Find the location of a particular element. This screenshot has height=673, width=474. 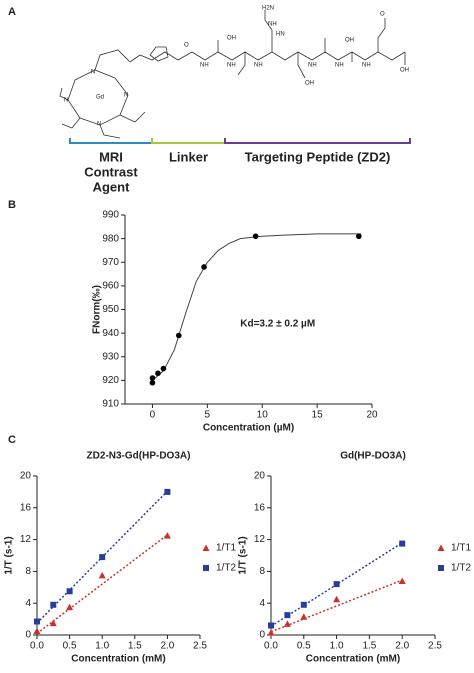

x-tick-label: 0.0 is located at coordinates (37, 646).